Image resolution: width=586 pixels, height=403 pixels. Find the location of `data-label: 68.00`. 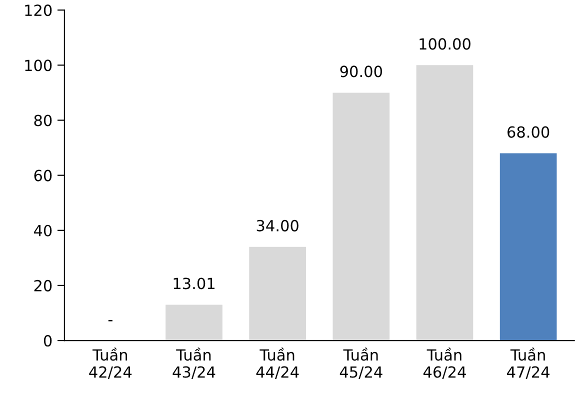

data-label: 68.00 is located at coordinates (529, 132).